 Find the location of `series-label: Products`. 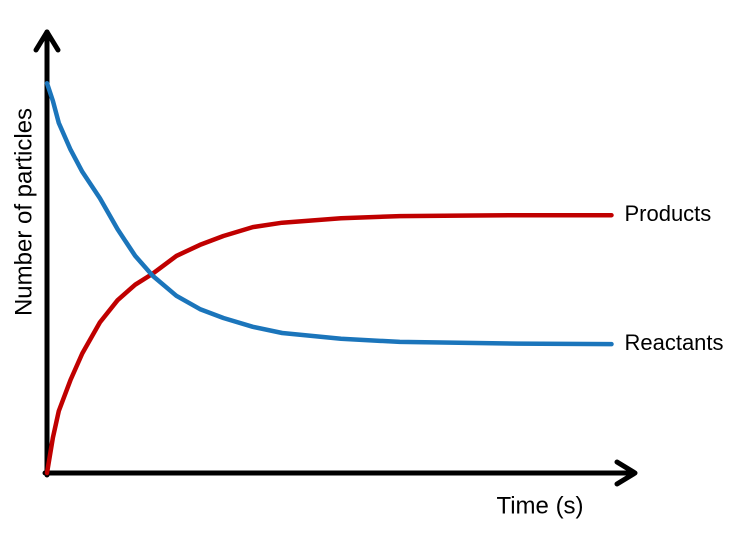

series-label: Products is located at coordinates (667, 213).